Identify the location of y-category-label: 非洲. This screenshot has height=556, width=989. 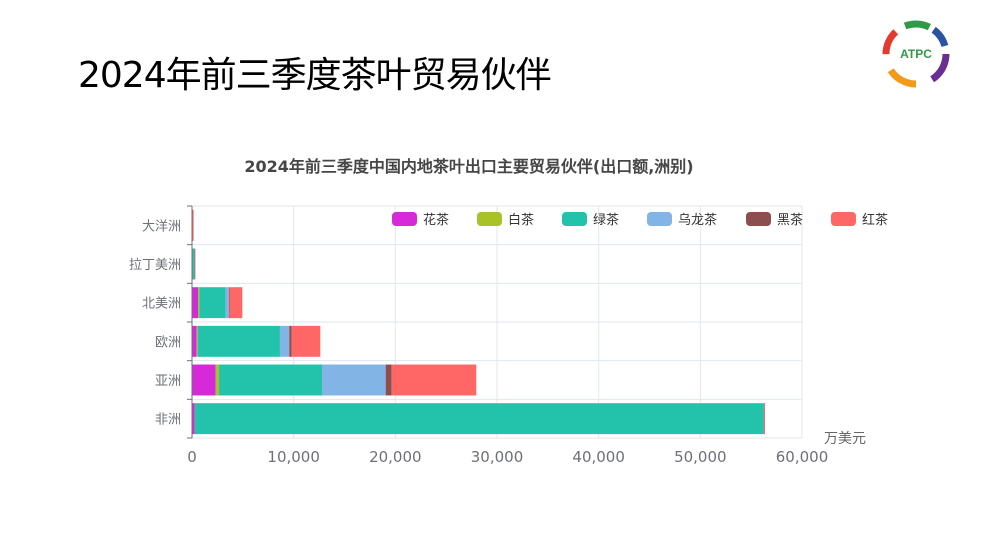
(168, 420).